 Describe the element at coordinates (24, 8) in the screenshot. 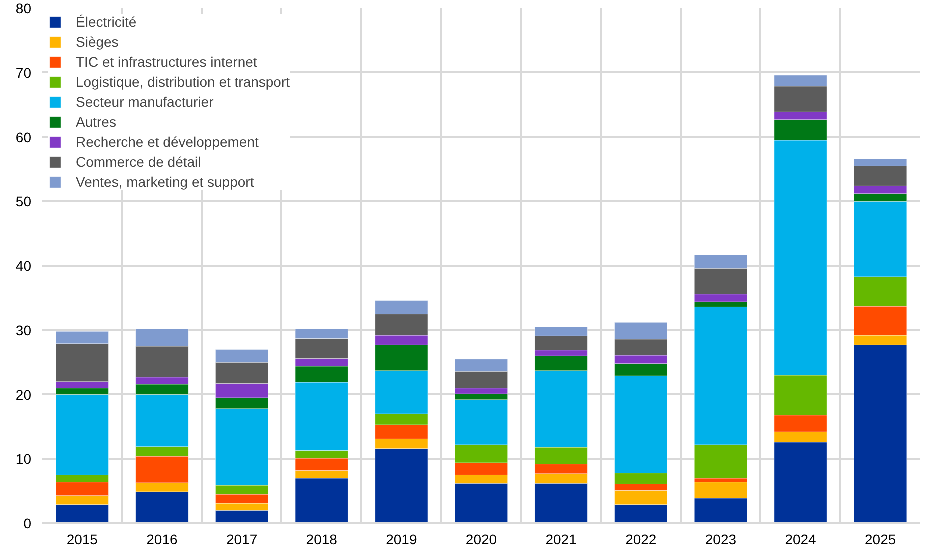

I see `y-tick-label: 80` at that location.